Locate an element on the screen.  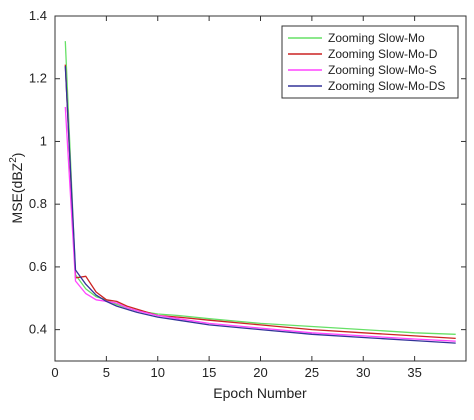
x-tick-label: 20 is located at coordinates (260, 372).